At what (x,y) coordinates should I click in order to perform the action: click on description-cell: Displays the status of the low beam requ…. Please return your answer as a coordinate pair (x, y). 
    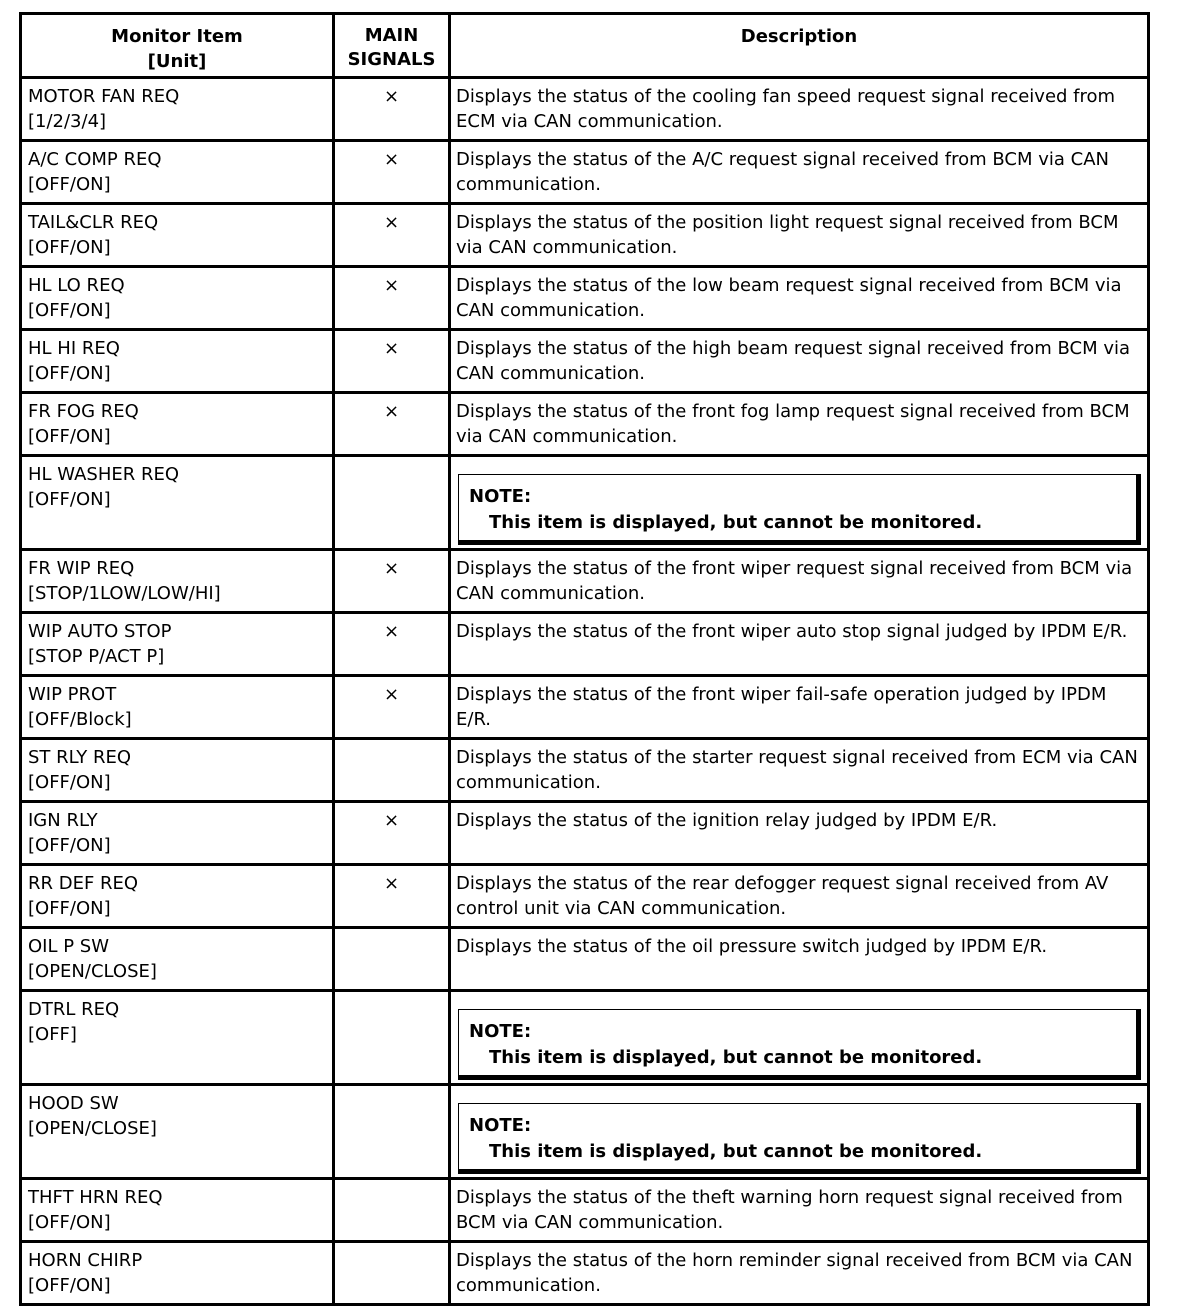
    Looking at the image, I should click on (799, 298).